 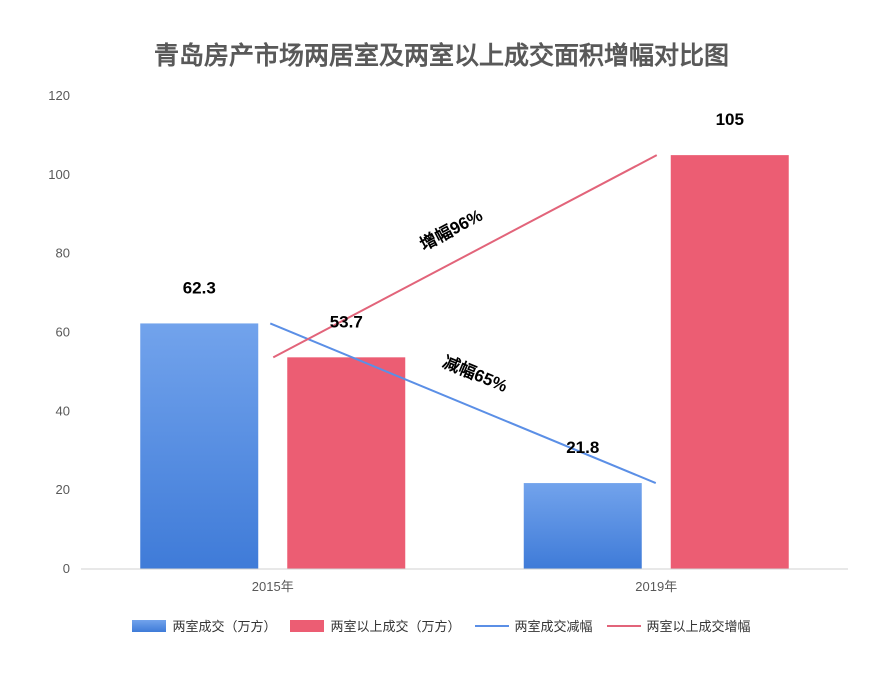 I want to click on y-tick-label: 40, so click(x=63, y=410).